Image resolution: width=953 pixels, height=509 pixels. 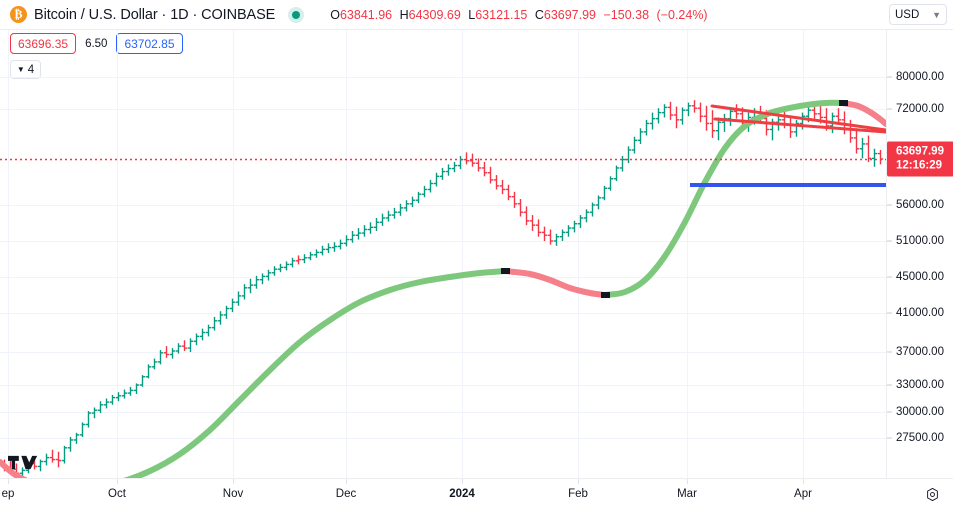 I want to click on time-scale: ep Oct Nov Dec 2024 Feb Mar Apr, so click(x=476, y=493).